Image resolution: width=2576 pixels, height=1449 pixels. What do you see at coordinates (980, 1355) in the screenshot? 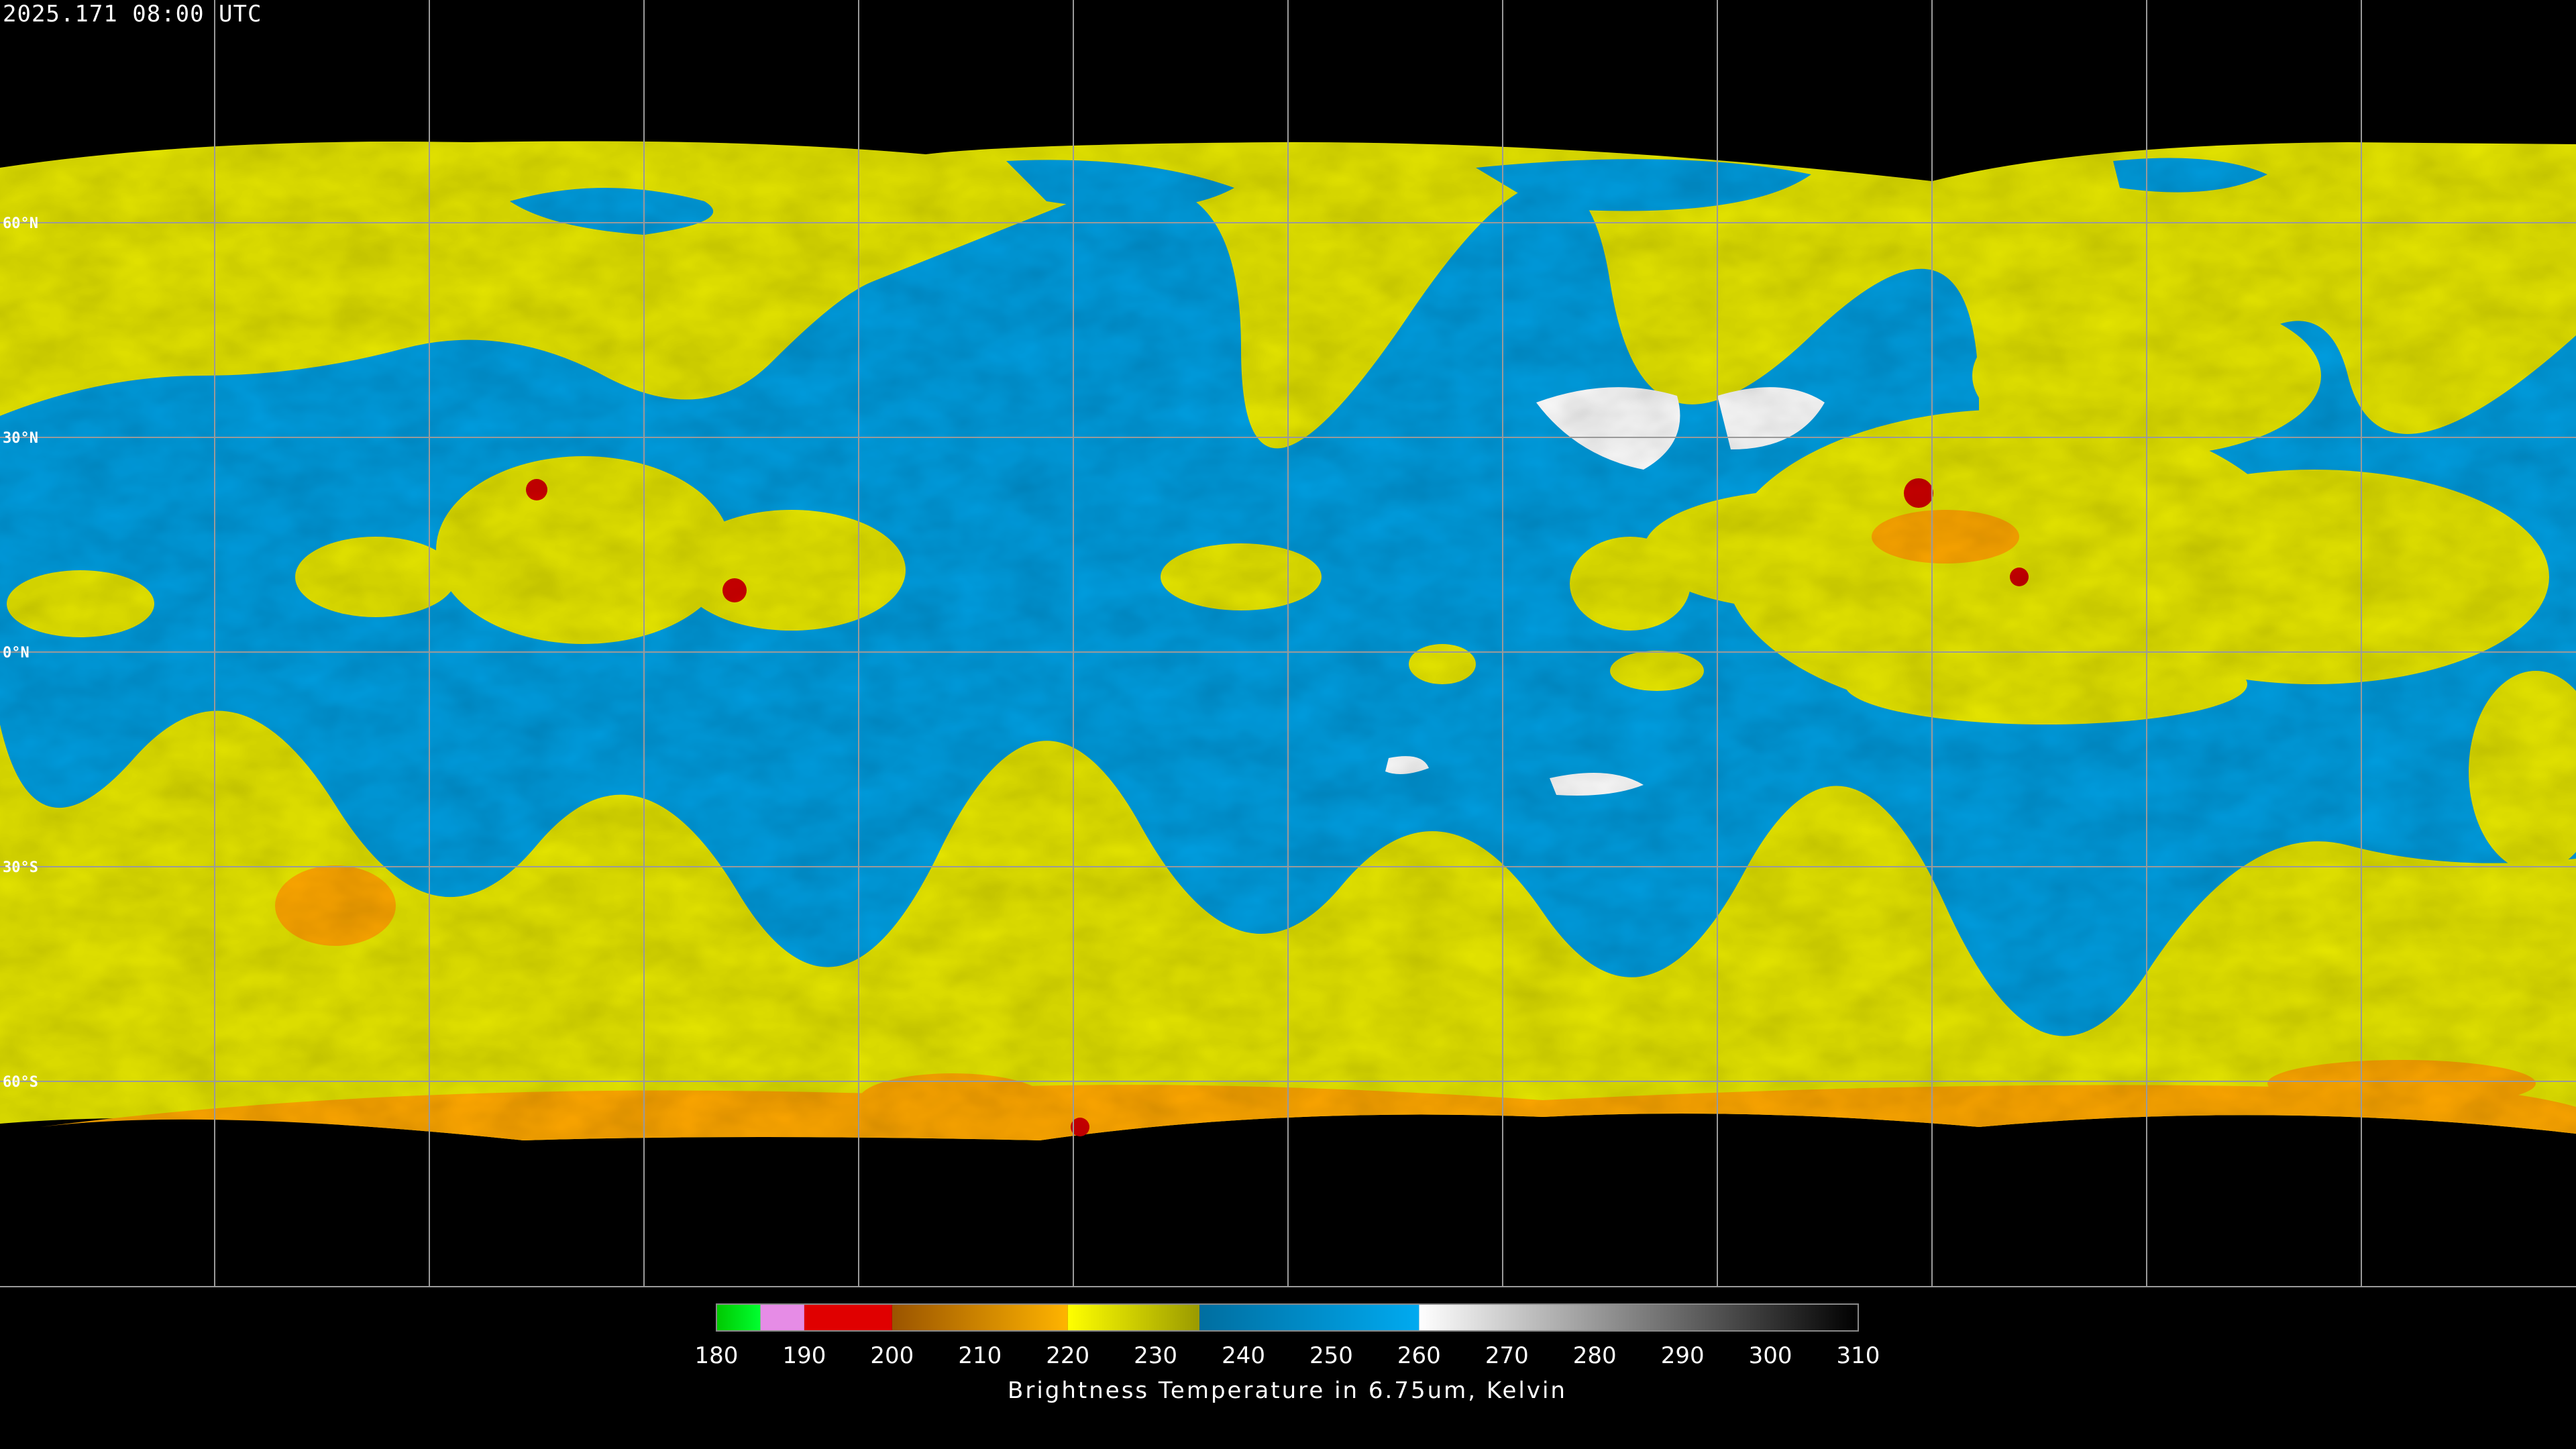
I see `colorbar-tick-label: 210` at bounding box center [980, 1355].